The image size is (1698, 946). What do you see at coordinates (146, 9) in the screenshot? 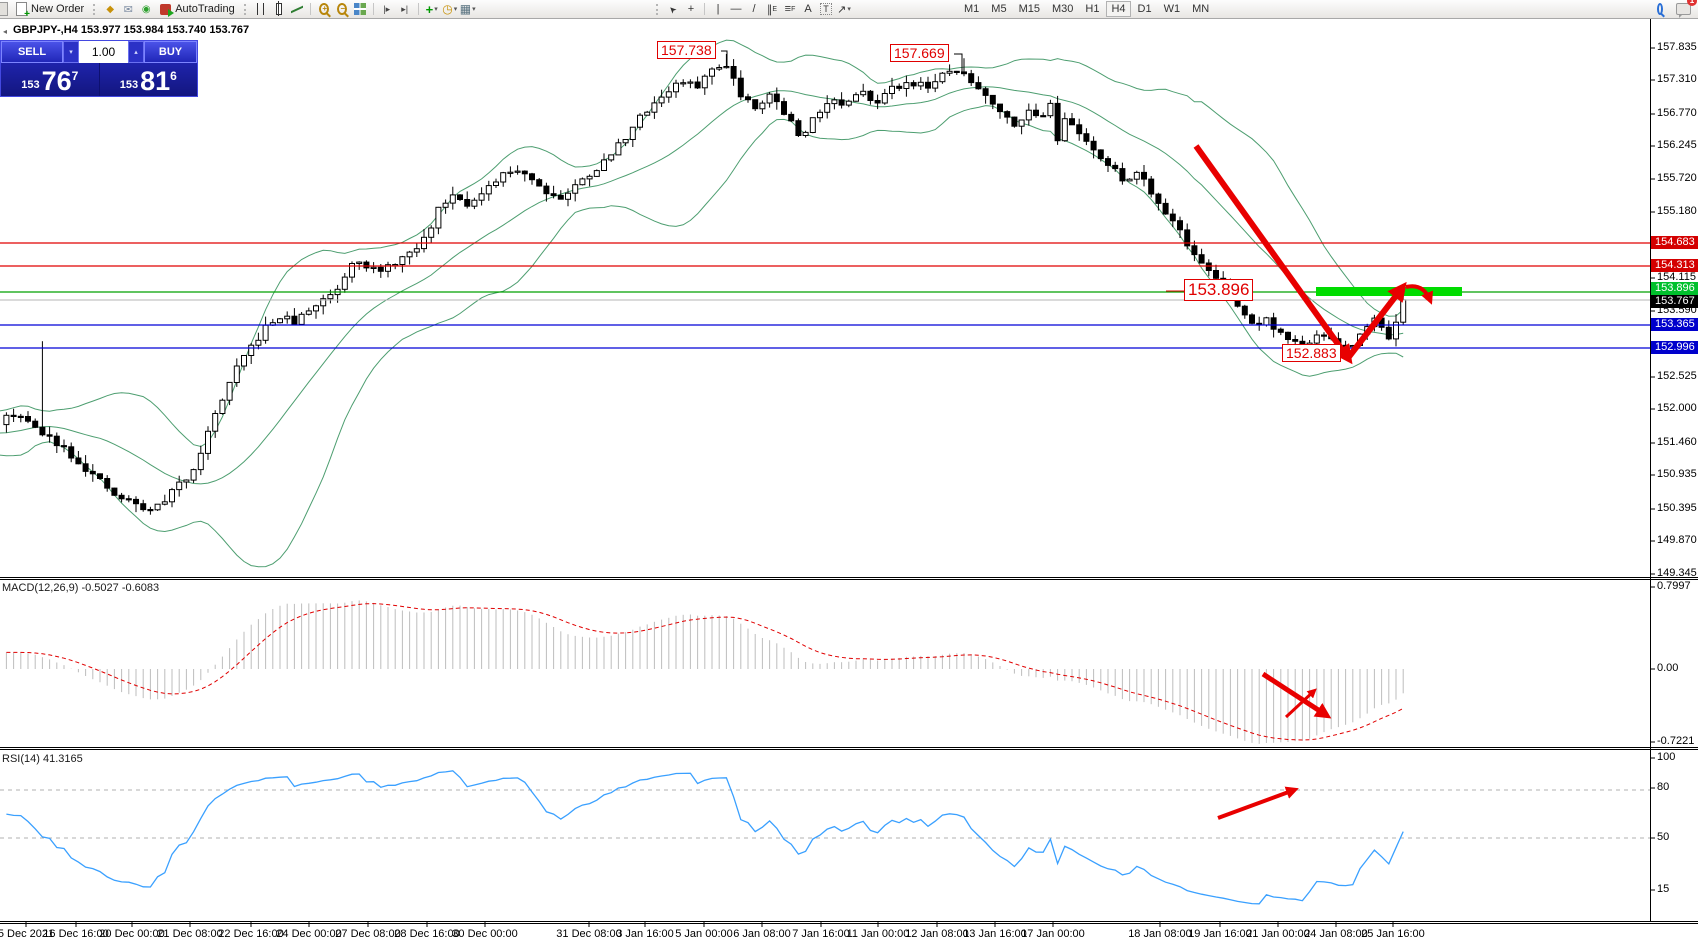
I see `guru-icon: ◉` at bounding box center [146, 9].